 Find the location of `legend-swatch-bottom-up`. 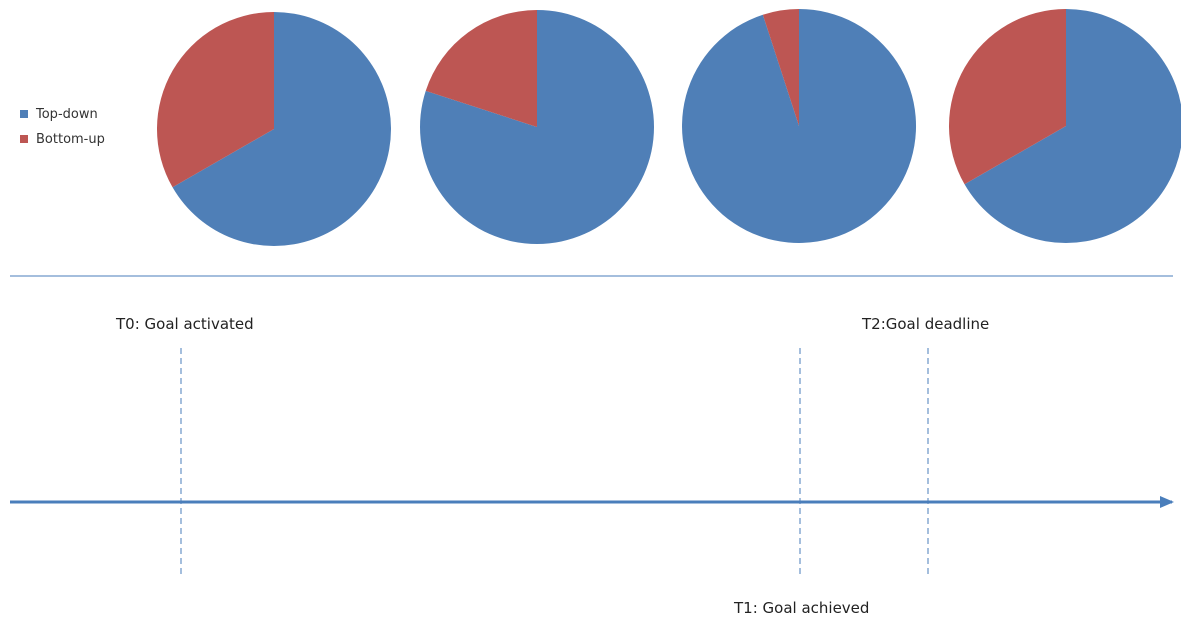

legend-swatch-bottom-up is located at coordinates (24, 139).